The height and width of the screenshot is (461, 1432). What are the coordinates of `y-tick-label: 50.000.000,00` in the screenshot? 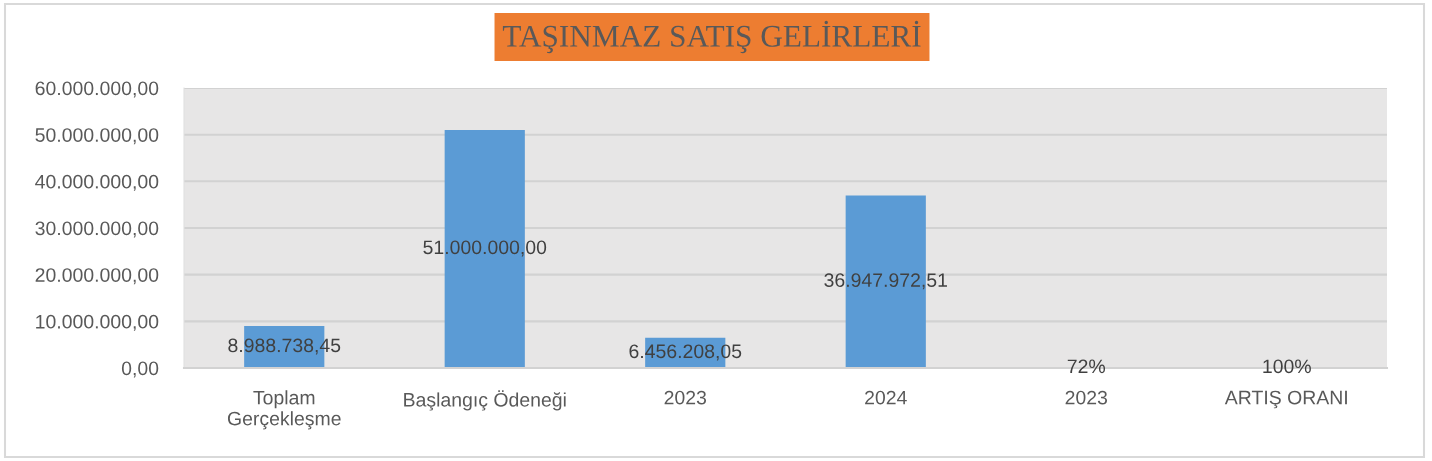 It's located at (97, 136).